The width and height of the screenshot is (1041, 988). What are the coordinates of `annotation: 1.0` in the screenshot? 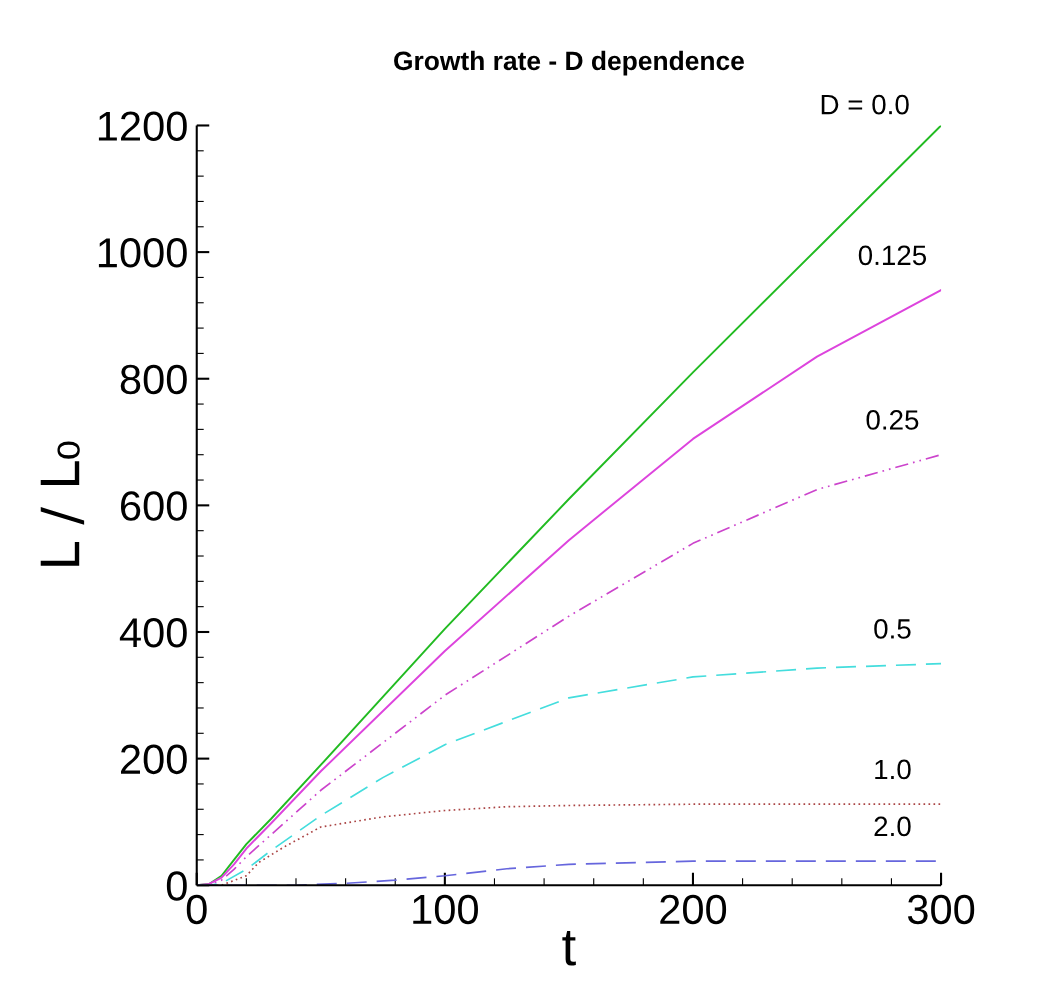 It's located at (893, 769).